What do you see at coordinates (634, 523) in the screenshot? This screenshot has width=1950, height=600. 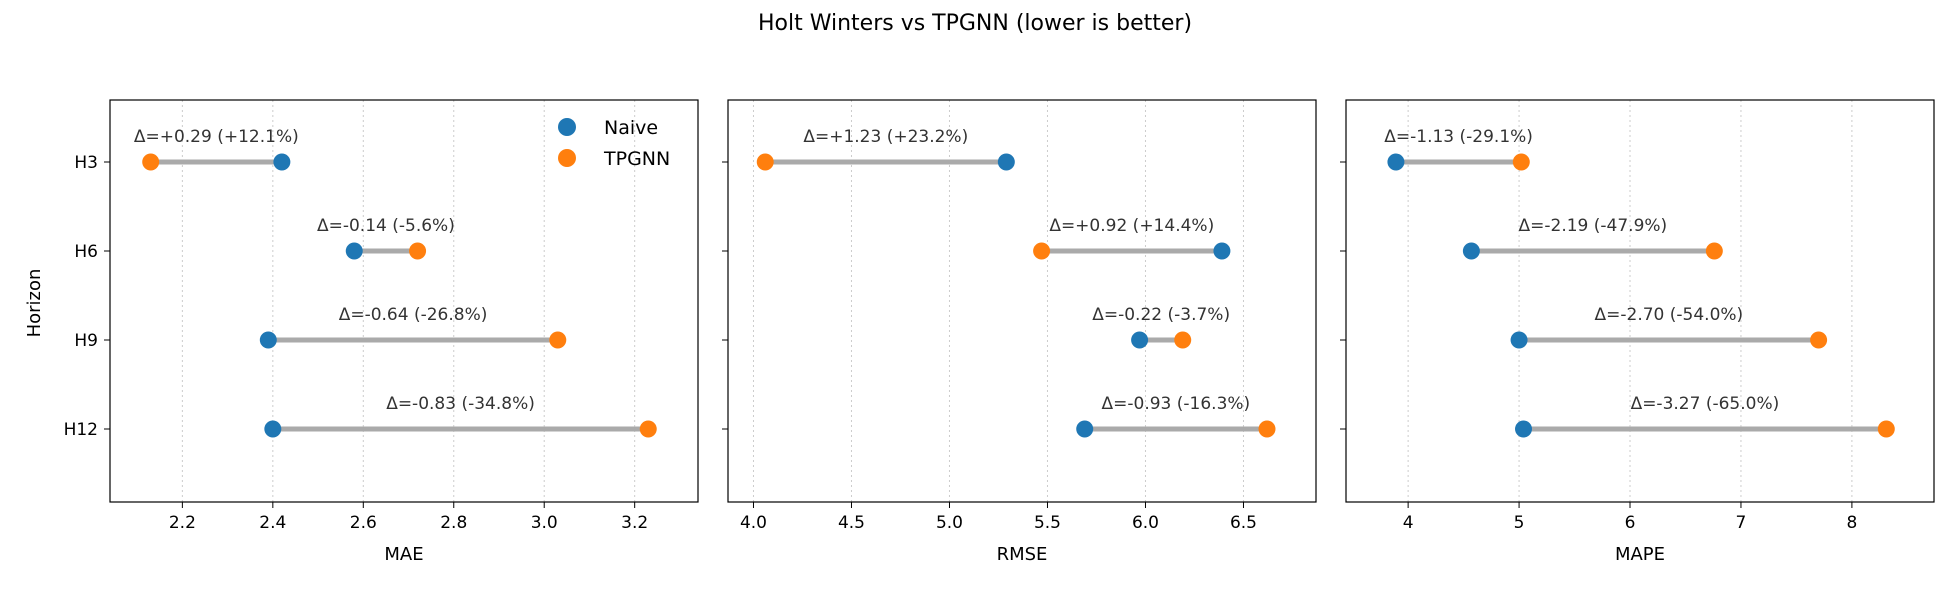 I see `x-tick-label: 3.2` at bounding box center [634, 523].